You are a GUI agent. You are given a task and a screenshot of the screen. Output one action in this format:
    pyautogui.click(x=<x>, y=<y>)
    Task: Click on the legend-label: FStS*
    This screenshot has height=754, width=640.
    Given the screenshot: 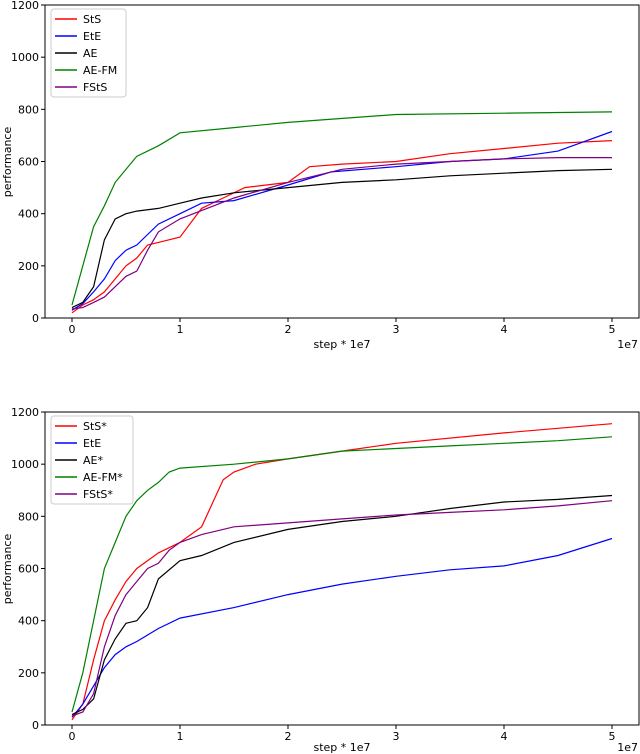 What is the action you would take?
    pyautogui.click(x=98, y=494)
    